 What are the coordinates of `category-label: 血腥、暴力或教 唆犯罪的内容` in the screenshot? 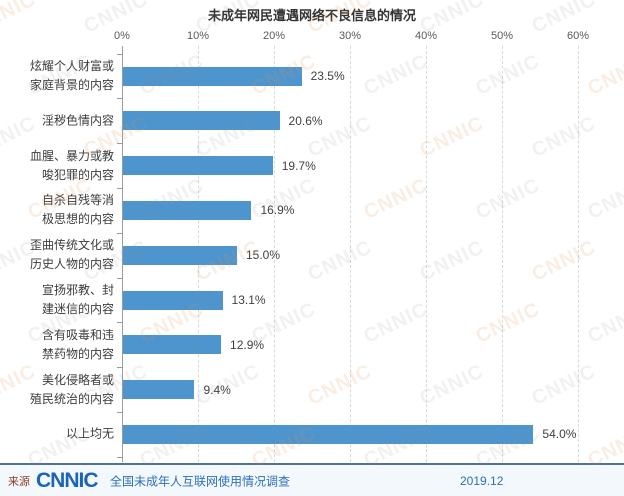 It's located at (71, 165).